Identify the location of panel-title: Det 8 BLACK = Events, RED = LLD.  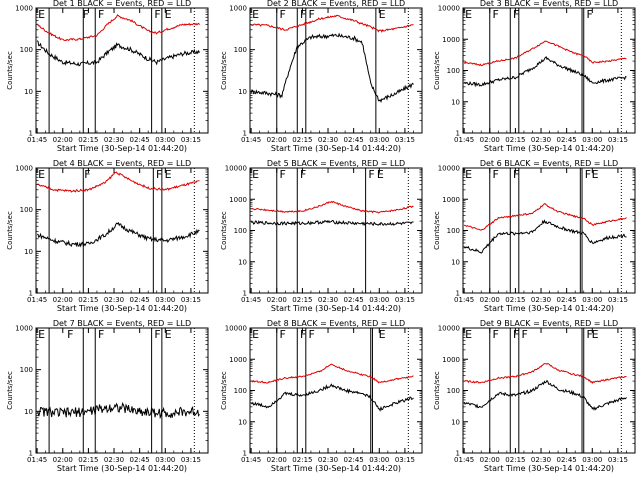
(336, 323).